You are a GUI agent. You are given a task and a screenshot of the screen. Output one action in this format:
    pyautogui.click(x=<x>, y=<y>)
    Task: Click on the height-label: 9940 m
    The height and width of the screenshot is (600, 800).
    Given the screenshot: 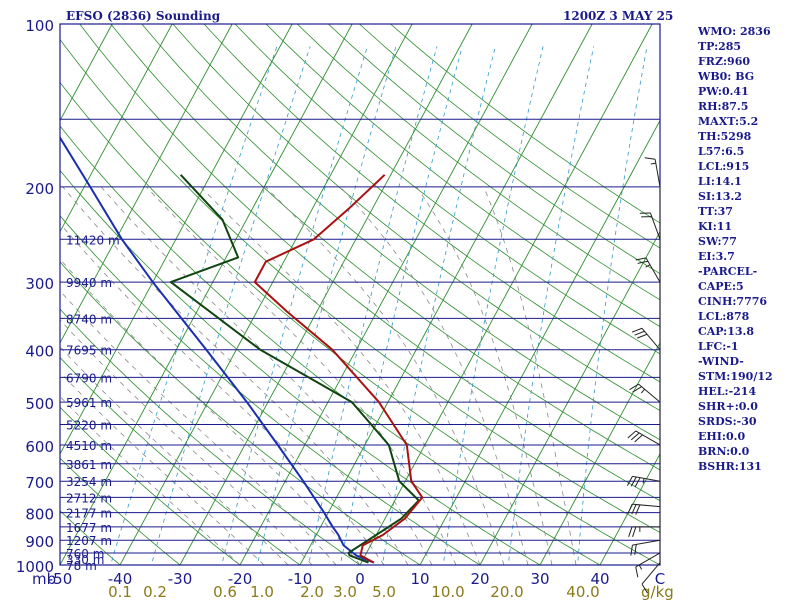 What is the action you would take?
    pyautogui.click(x=89, y=283)
    